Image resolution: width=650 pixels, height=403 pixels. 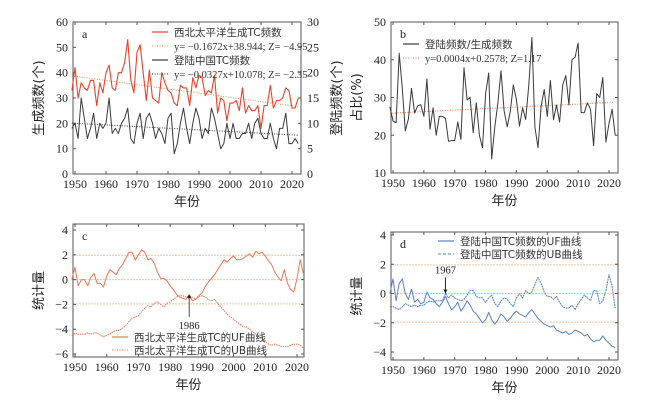 What do you see at coordinates (212, 60) in the screenshot?
I see `legend-landfall-label: 登陆中国TC频数` at bounding box center [212, 60].